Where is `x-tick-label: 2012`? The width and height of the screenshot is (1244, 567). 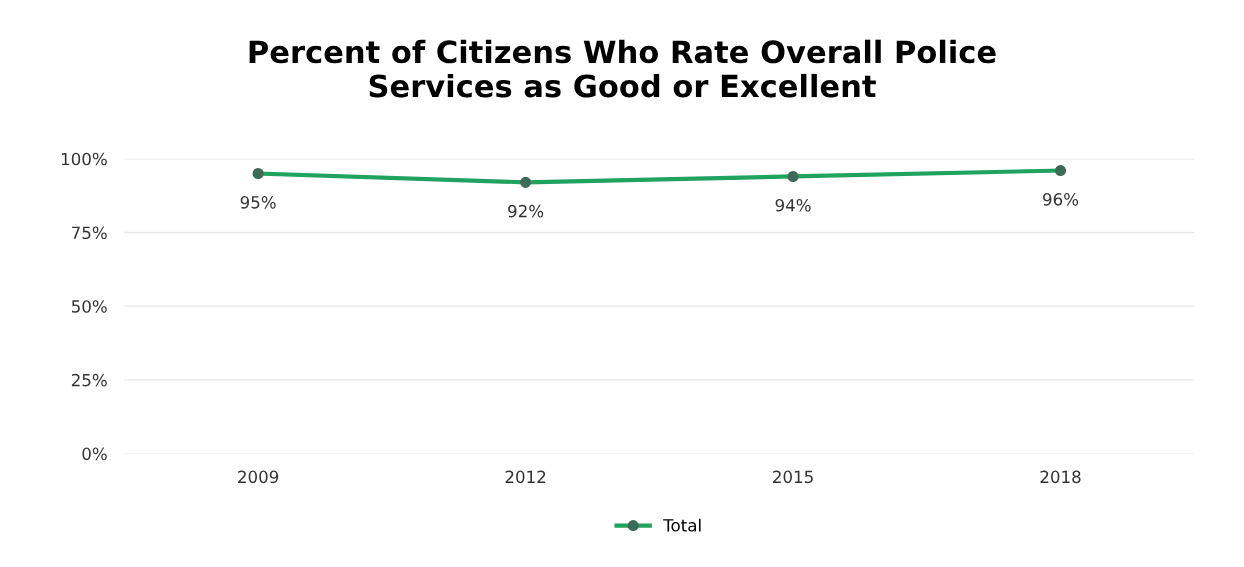
x-tick-label: 2012 is located at coordinates (525, 477).